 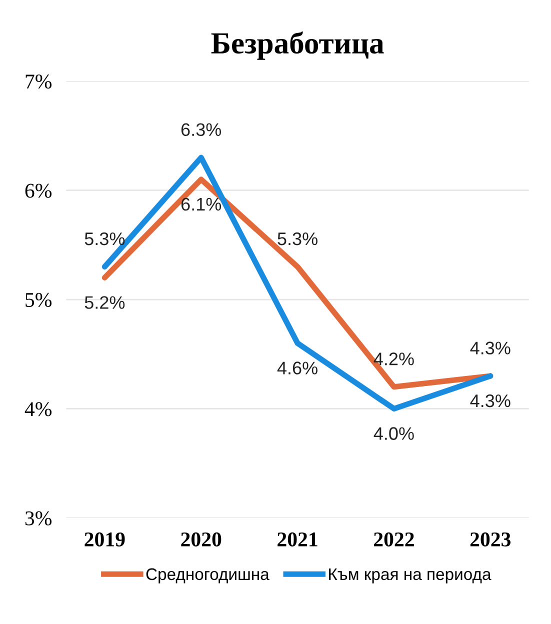 What do you see at coordinates (208, 576) in the screenshot?
I see `legend-label: Средногодишна` at bounding box center [208, 576].